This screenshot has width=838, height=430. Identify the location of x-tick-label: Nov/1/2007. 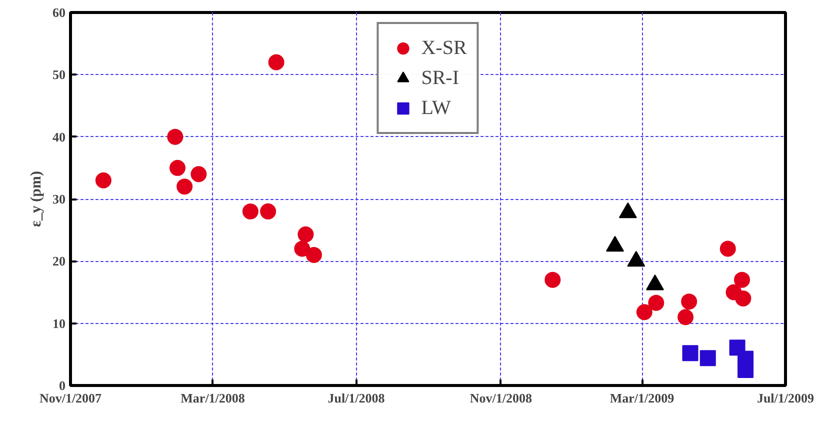
(70, 398).